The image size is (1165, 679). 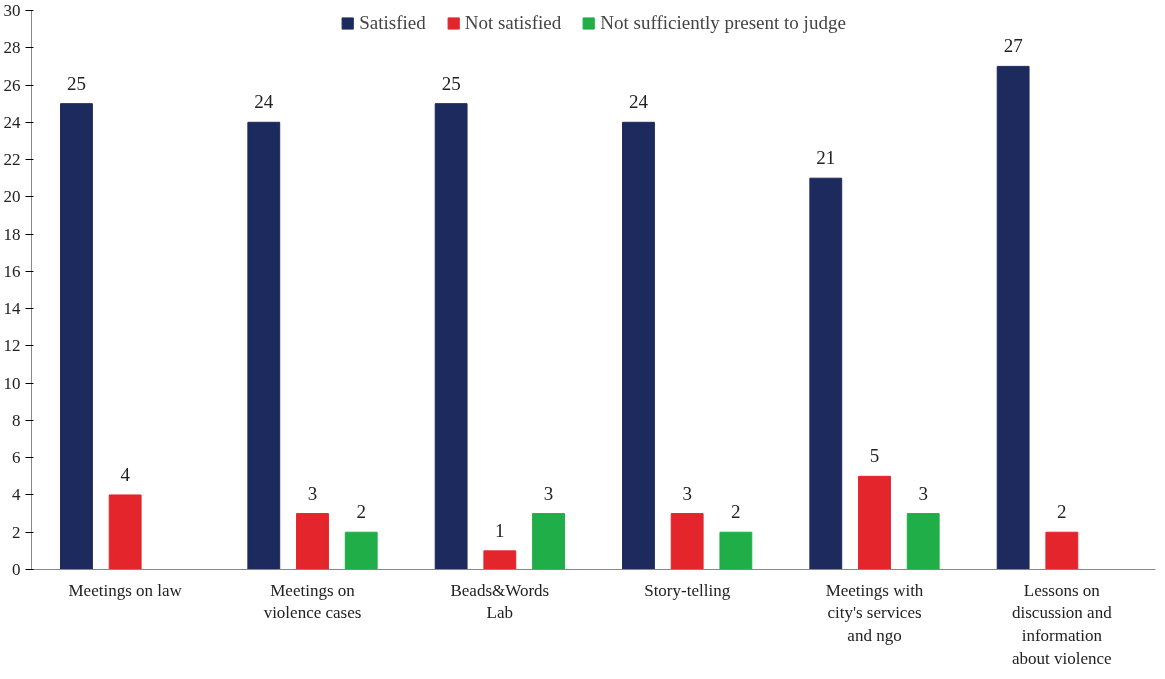 What do you see at coordinates (1062, 624) in the screenshot?
I see `x-tick-label: Lessons on discussion and information about violence` at bounding box center [1062, 624].